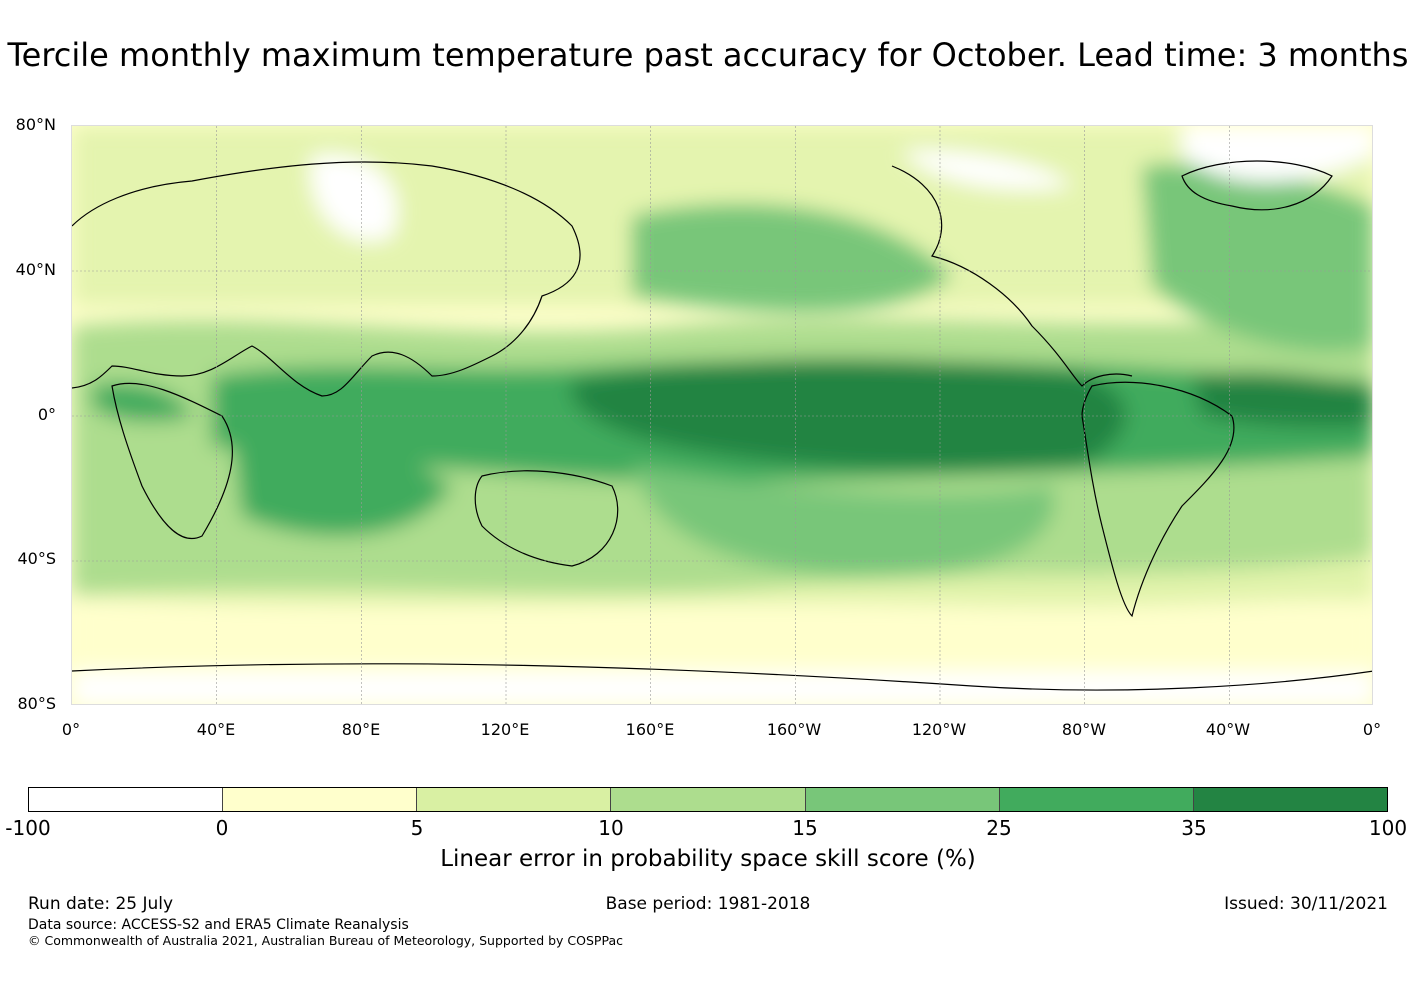  Describe the element at coordinates (611, 828) in the screenshot. I see `colorbar-tick: 10` at that location.